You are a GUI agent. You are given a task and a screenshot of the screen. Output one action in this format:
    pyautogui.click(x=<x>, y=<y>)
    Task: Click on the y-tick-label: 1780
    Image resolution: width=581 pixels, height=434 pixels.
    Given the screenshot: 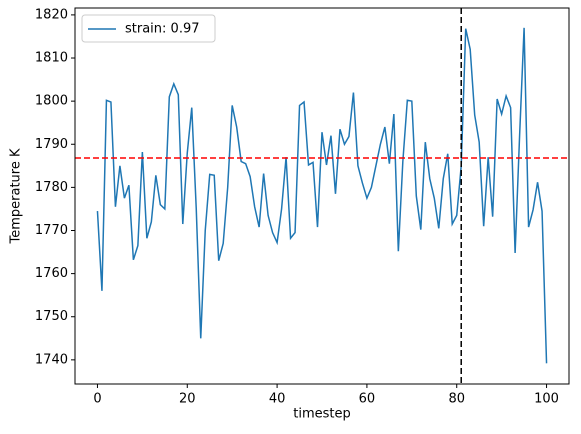 What is the action you would take?
    pyautogui.click(x=51, y=187)
    